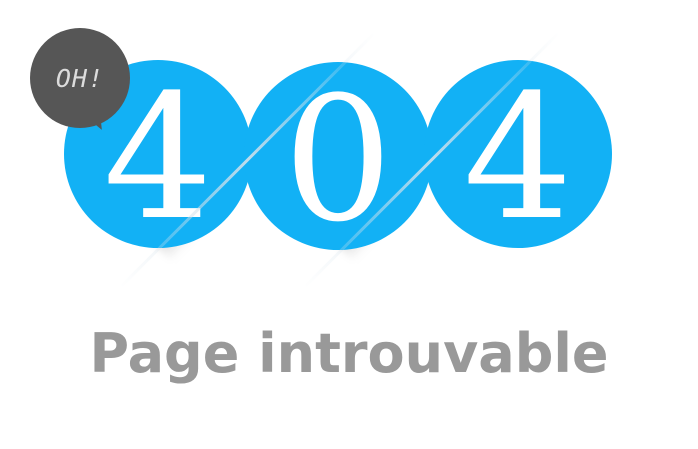  Describe the element at coordinates (349, 353) in the screenshot. I see `error-message: Page introuvable` at that location.